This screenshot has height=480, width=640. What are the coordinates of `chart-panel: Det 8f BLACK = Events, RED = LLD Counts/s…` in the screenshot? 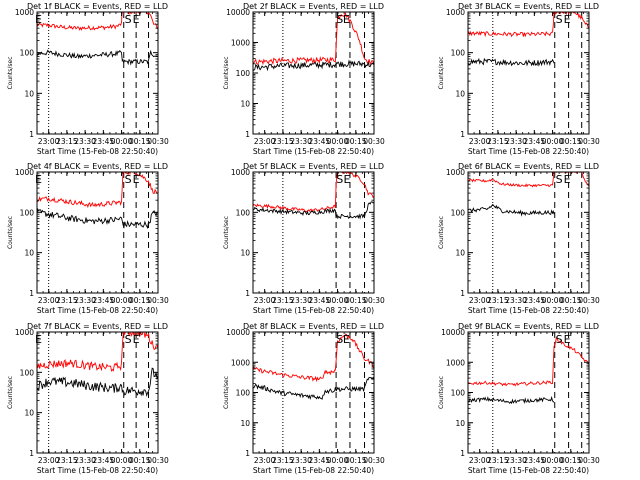 It's located at (304, 398).